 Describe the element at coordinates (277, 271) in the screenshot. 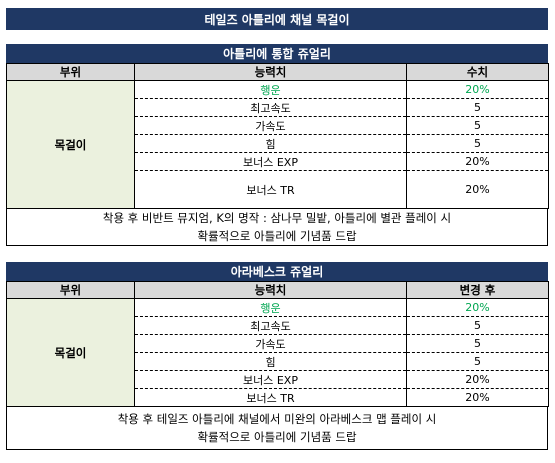

I see `section-heading: 아라베스크 쥬얼리` at that location.